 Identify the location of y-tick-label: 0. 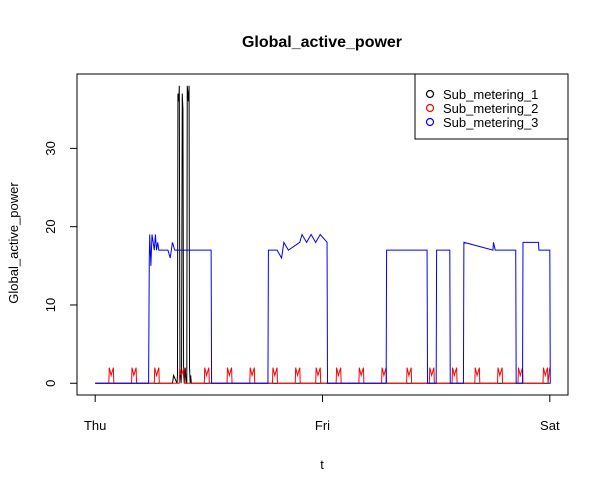
(50, 383).